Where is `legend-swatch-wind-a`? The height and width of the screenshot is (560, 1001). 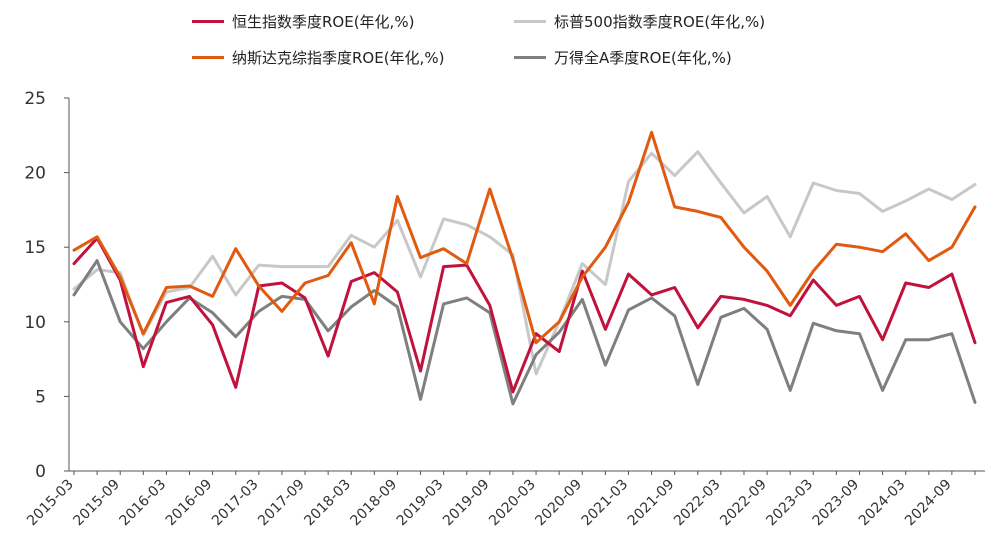
legend-swatch-wind-a is located at coordinates (530, 57).